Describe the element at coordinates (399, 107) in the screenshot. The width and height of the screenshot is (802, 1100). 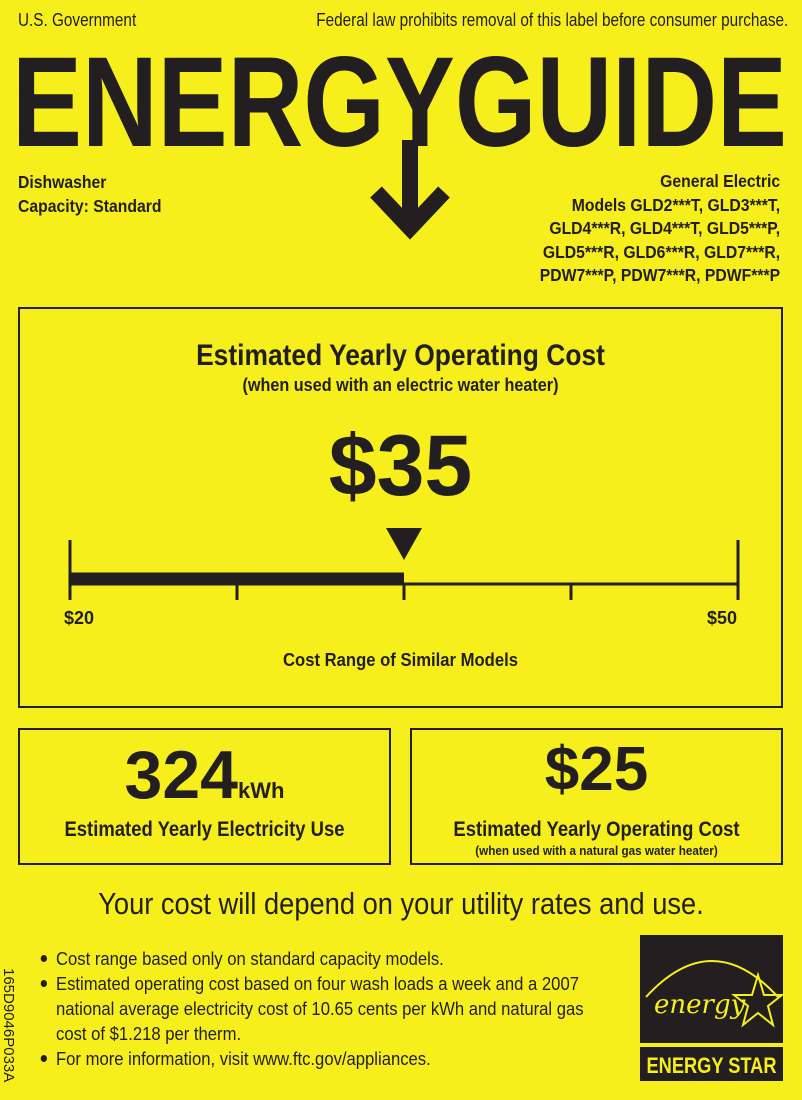
I see `energyguide-wordmark: ENERGYGUIDE` at that location.